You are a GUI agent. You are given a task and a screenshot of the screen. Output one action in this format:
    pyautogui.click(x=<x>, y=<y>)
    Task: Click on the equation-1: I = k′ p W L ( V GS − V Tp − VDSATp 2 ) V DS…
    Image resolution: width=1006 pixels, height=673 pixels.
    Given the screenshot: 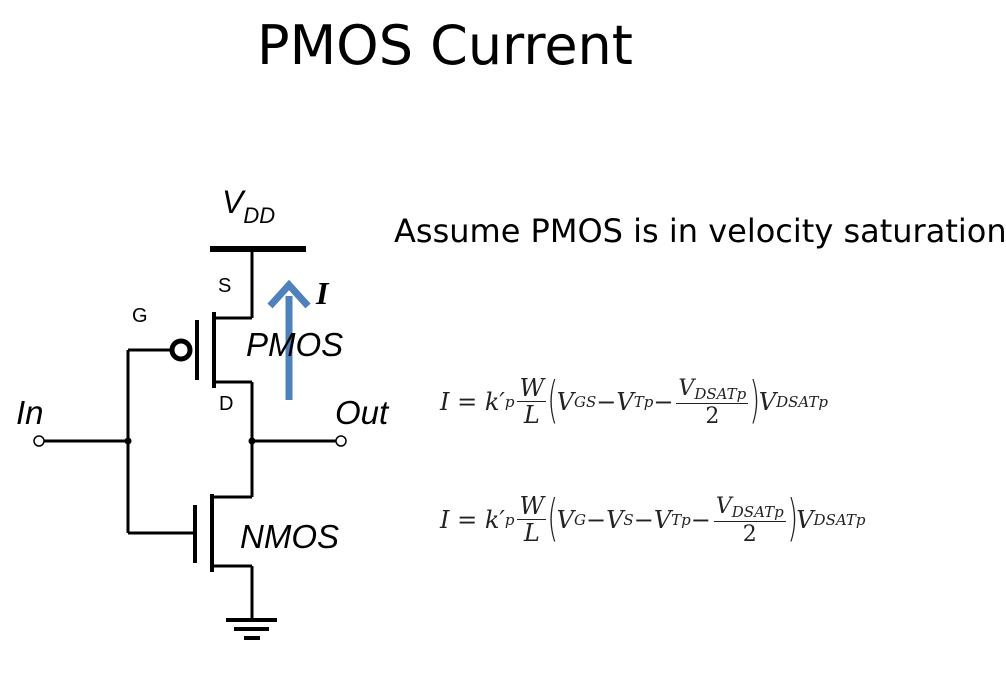 What is the action you would take?
    pyautogui.click(x=634, y=400)
    